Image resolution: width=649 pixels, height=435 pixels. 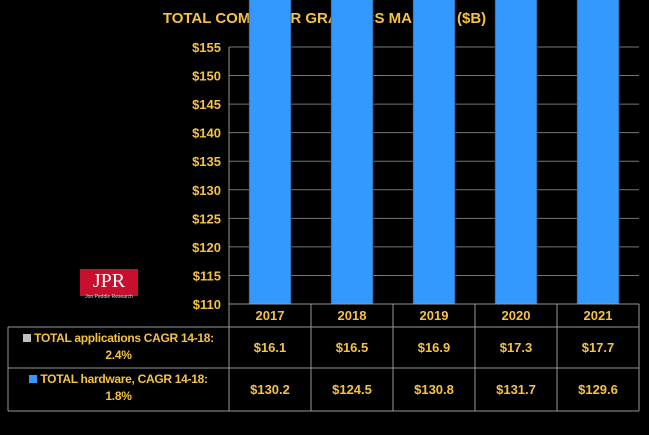 What do you see at coordinates (118, 355) in the screenshot?
I see `legend-label-line2: 2.4%` at bounding box center [118, 355].